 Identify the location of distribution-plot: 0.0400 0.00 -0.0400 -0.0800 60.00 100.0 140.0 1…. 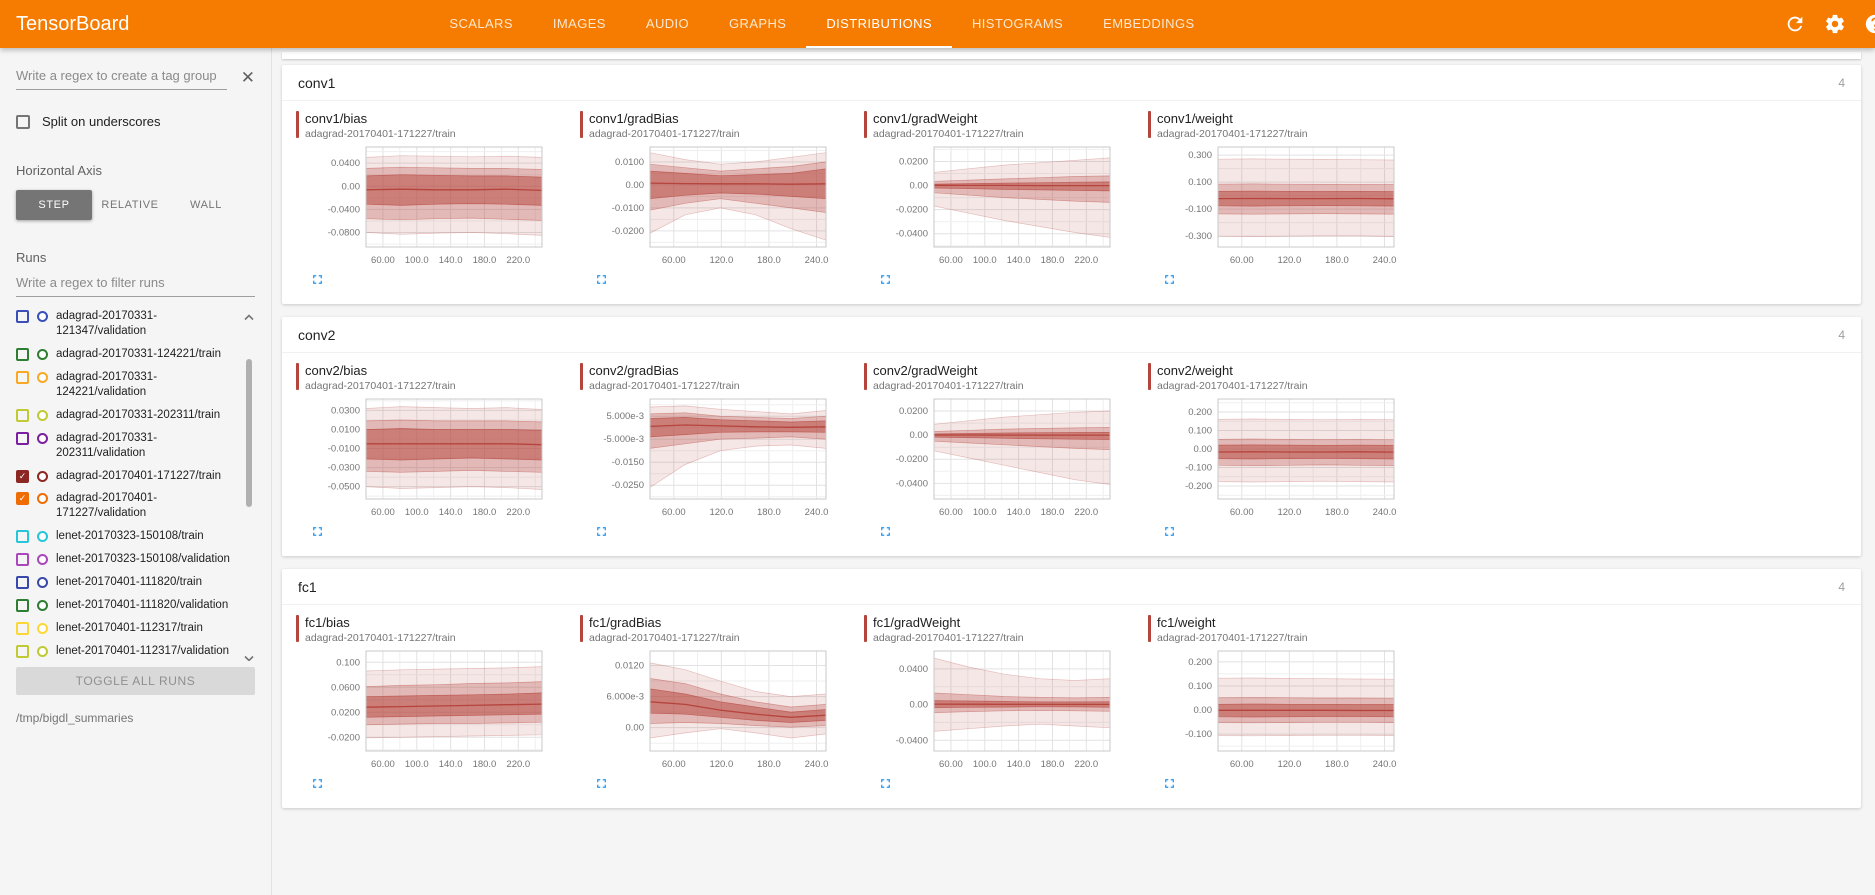
(441, 206).